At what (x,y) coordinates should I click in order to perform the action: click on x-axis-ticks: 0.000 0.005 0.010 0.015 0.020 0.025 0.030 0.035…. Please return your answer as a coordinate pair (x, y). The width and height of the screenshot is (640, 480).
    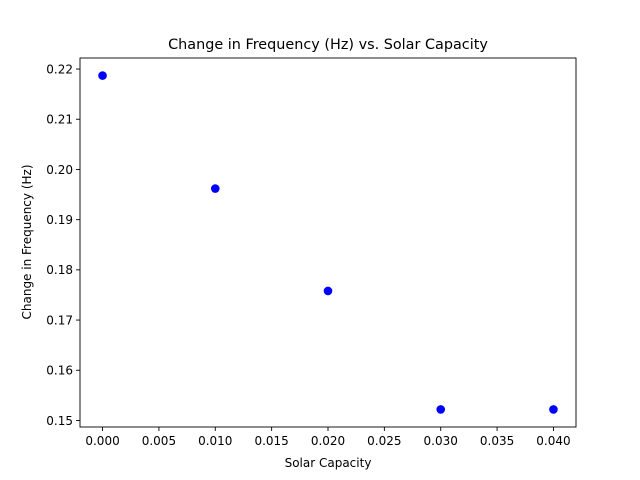
    Looking at the image, I should click on (328, 437).